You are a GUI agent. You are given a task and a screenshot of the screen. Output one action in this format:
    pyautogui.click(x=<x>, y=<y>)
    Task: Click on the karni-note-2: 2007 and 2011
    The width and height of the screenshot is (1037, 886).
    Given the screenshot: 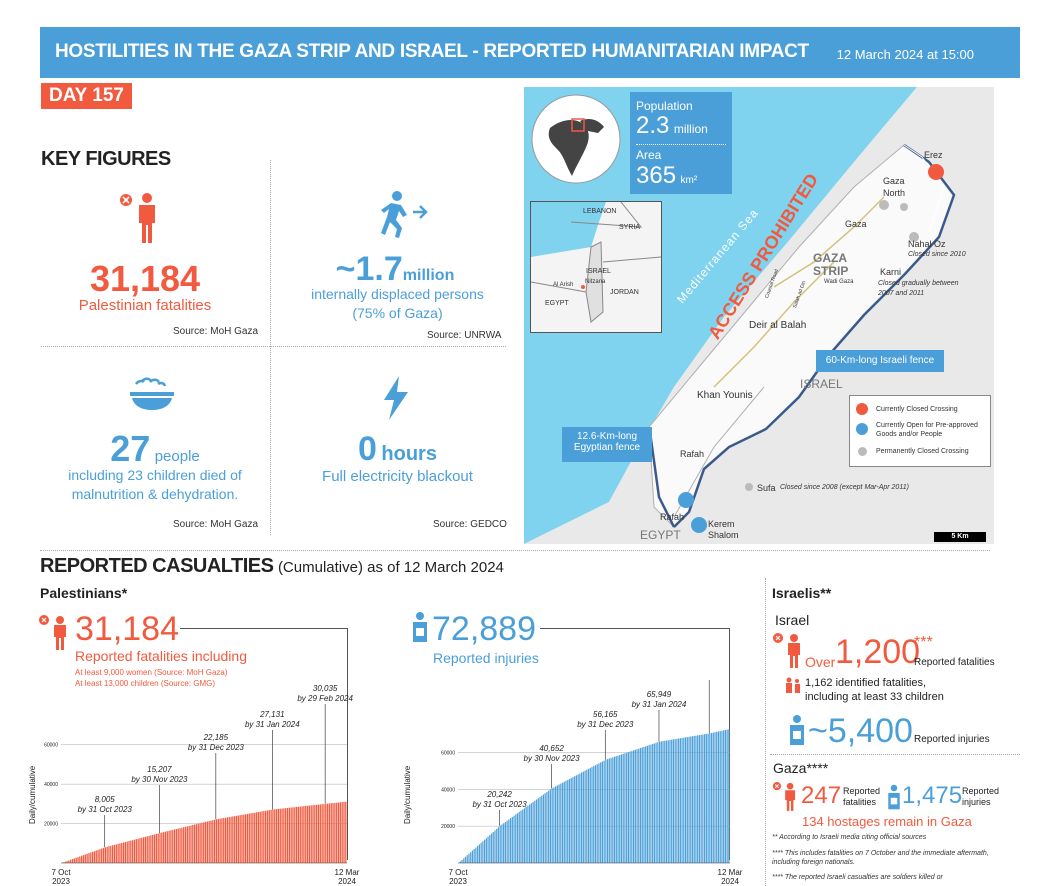 What is the action you would take?
    pyautogui.click(x=901, y=293)
    